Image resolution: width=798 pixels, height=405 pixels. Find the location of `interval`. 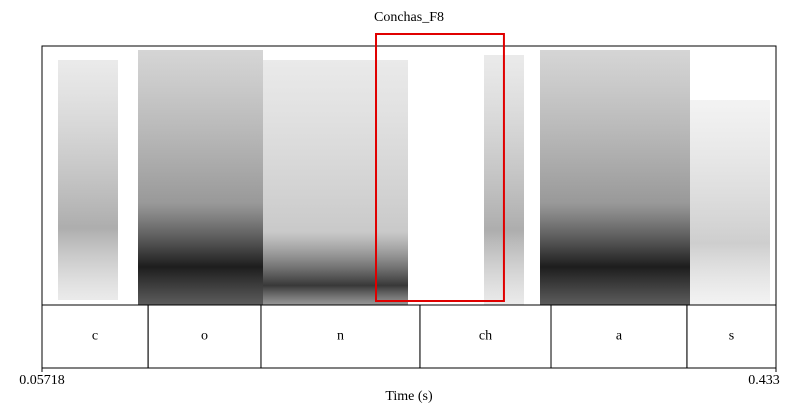

interval is located at coordinates (731, 336).